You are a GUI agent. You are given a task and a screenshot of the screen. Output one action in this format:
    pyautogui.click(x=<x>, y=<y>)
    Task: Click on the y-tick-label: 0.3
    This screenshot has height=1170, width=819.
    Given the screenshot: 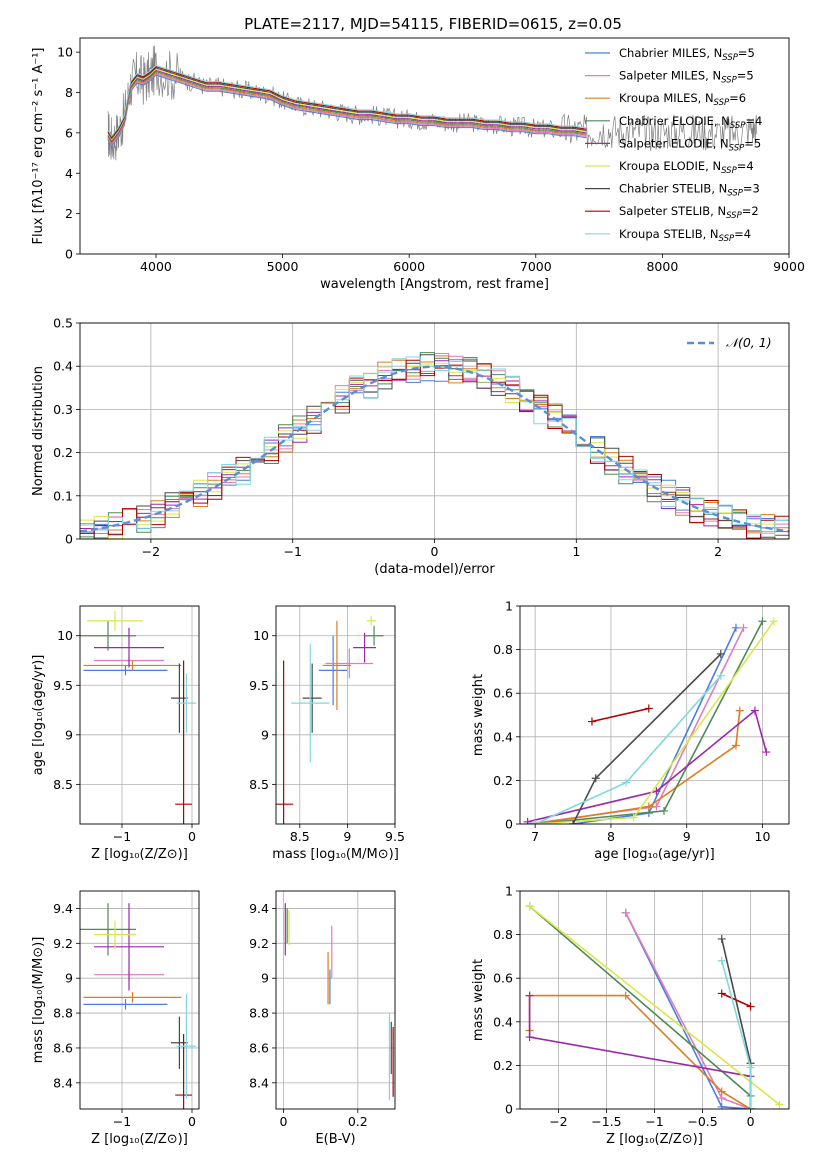 What is the action you would take?
    pyautogui.click(x=63, y=409)
    